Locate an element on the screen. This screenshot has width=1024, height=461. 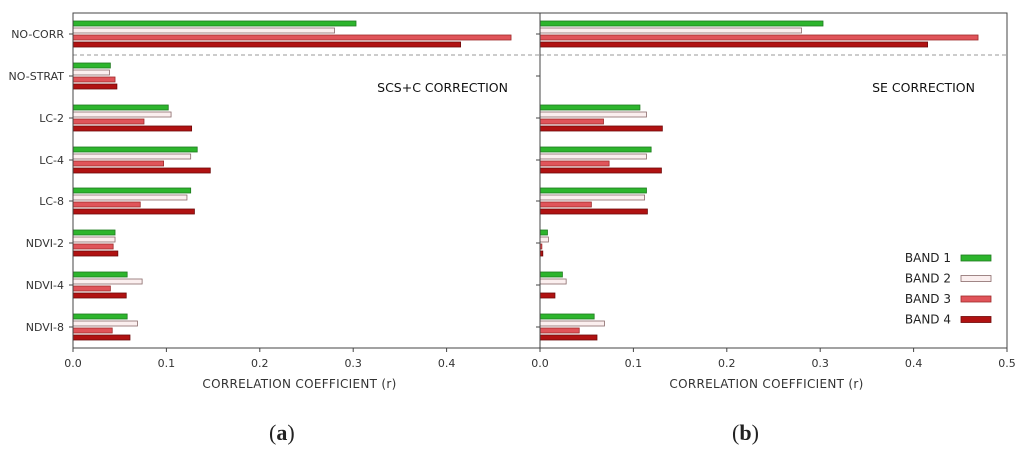
caption-a: (a) is located at coordinates (282, 432).